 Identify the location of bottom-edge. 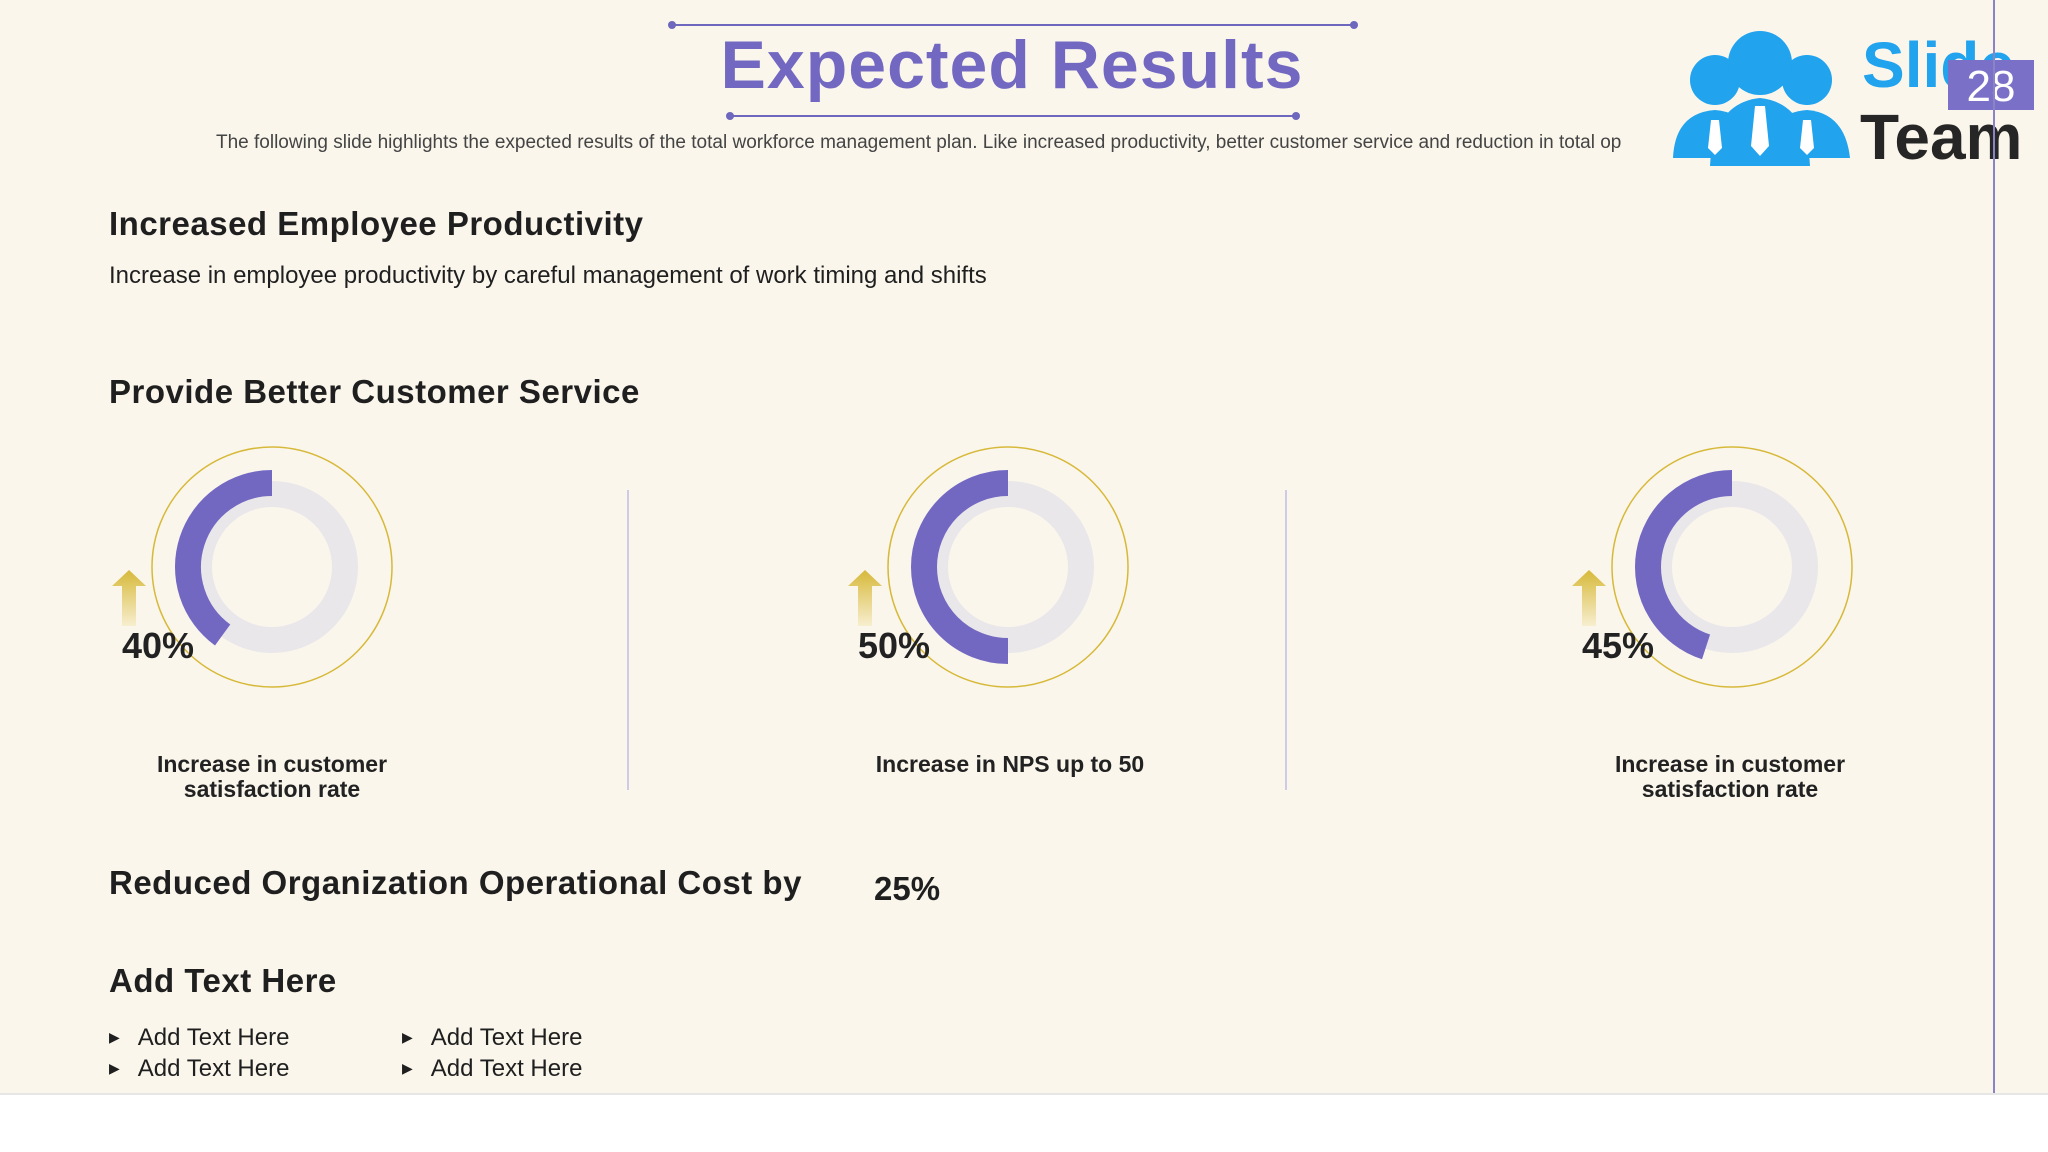
(1024, 1094).